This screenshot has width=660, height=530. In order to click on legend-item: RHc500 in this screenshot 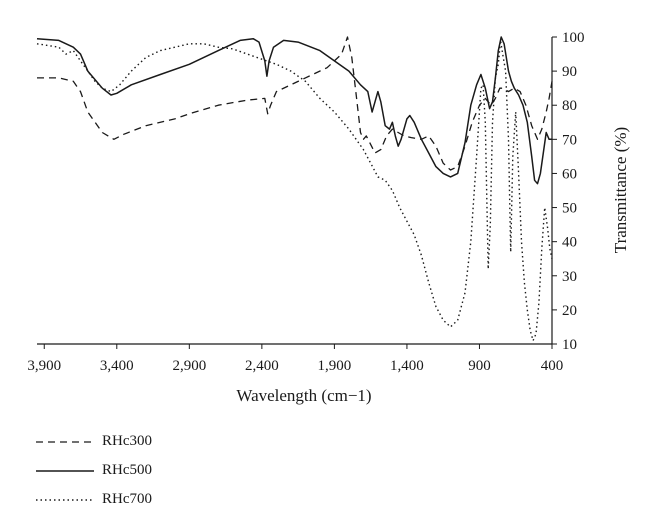, I will do `click(94, 470)`.